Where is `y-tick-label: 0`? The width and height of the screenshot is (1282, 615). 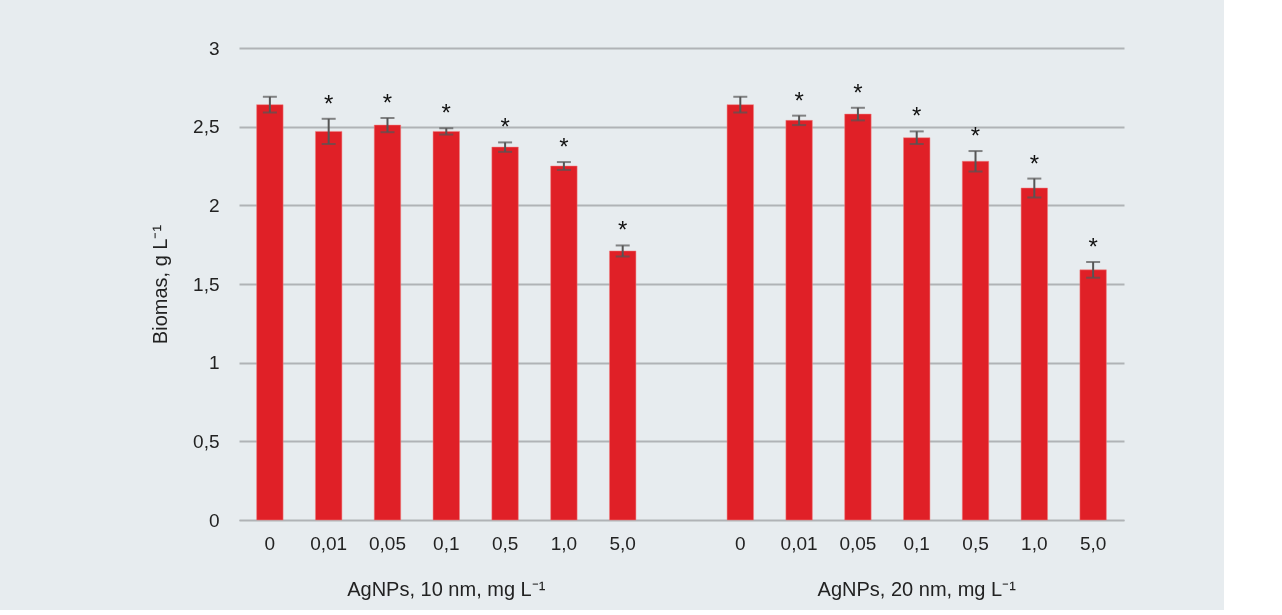 y-tick-label: 0 is located at coordinates (214, 520).